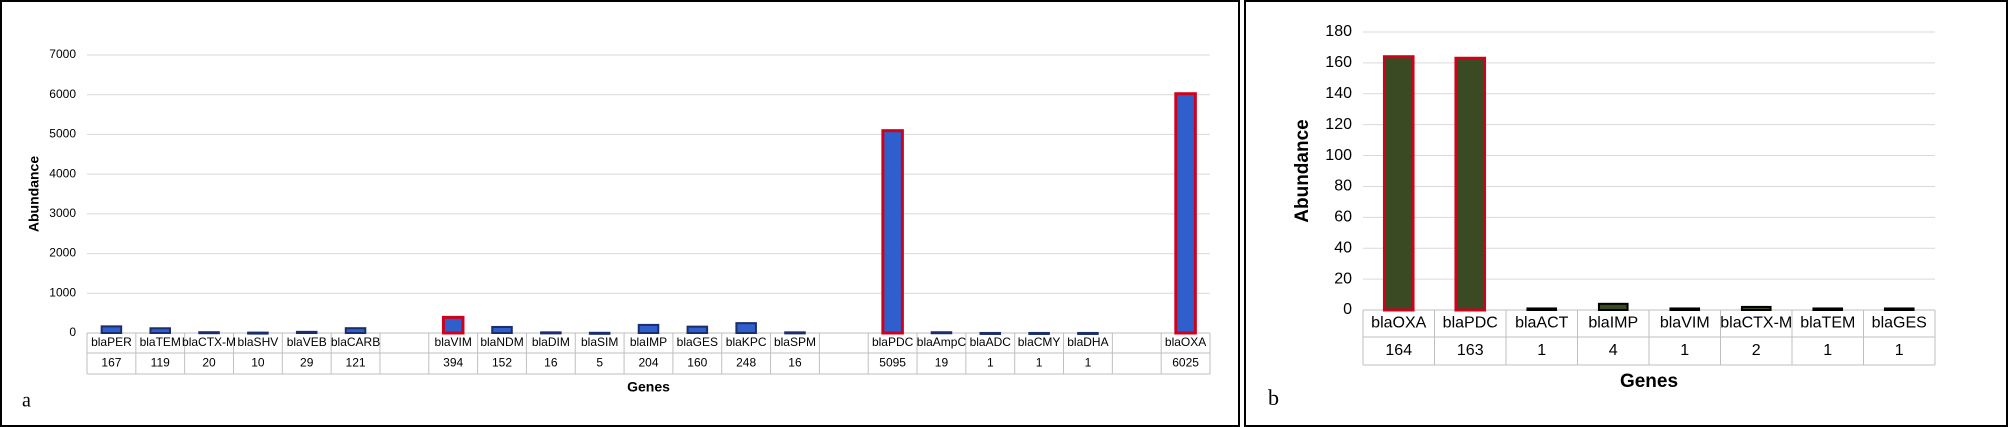 This screenshot has height=427, width=2008. Describe the element at coordinates (72, 332) in the screenshot. I see `y-tick-label: 0` at that location.